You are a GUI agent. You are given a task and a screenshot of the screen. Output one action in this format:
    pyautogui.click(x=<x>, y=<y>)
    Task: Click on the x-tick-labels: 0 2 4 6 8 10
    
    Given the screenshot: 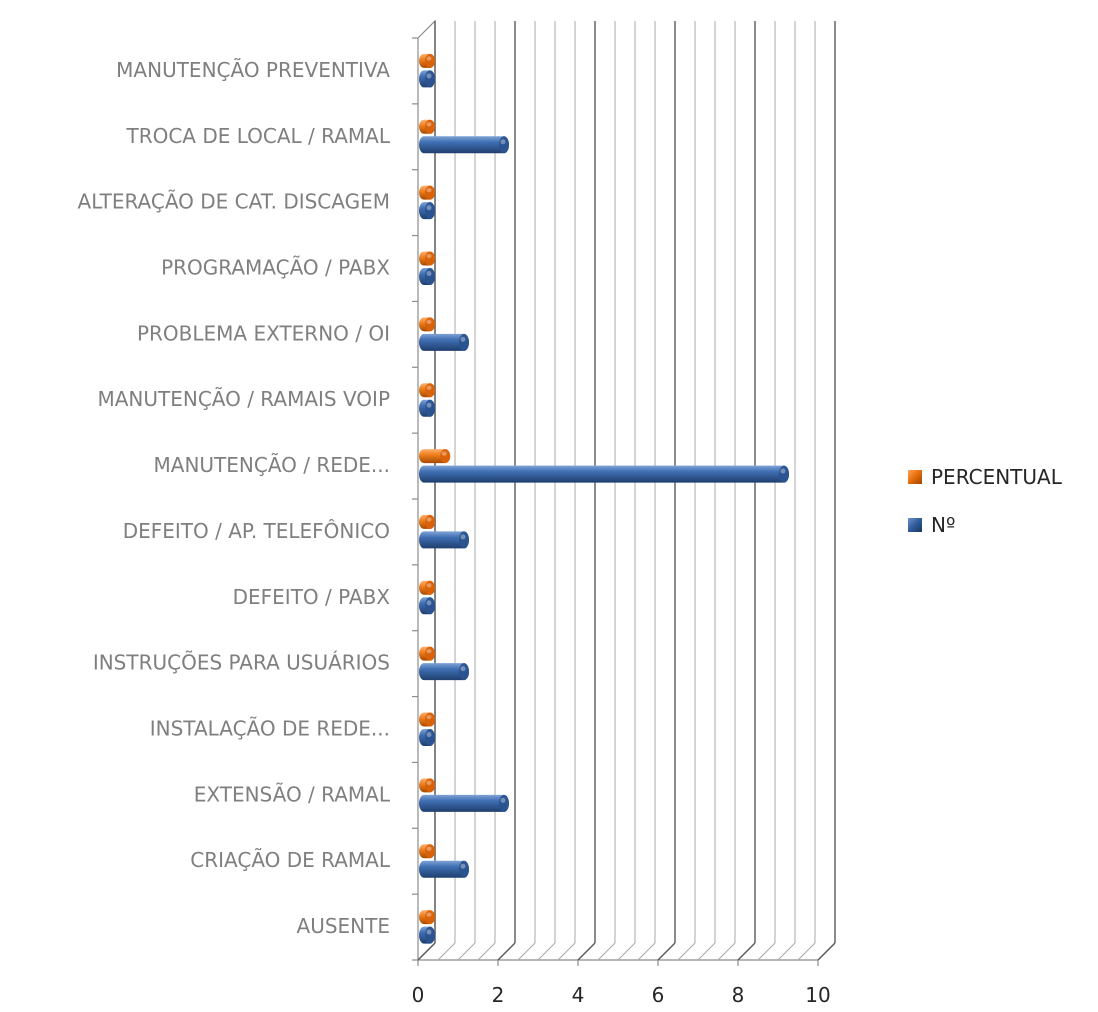 What is the action you would take?
    pyautogui.click(x=621, y=995)
    